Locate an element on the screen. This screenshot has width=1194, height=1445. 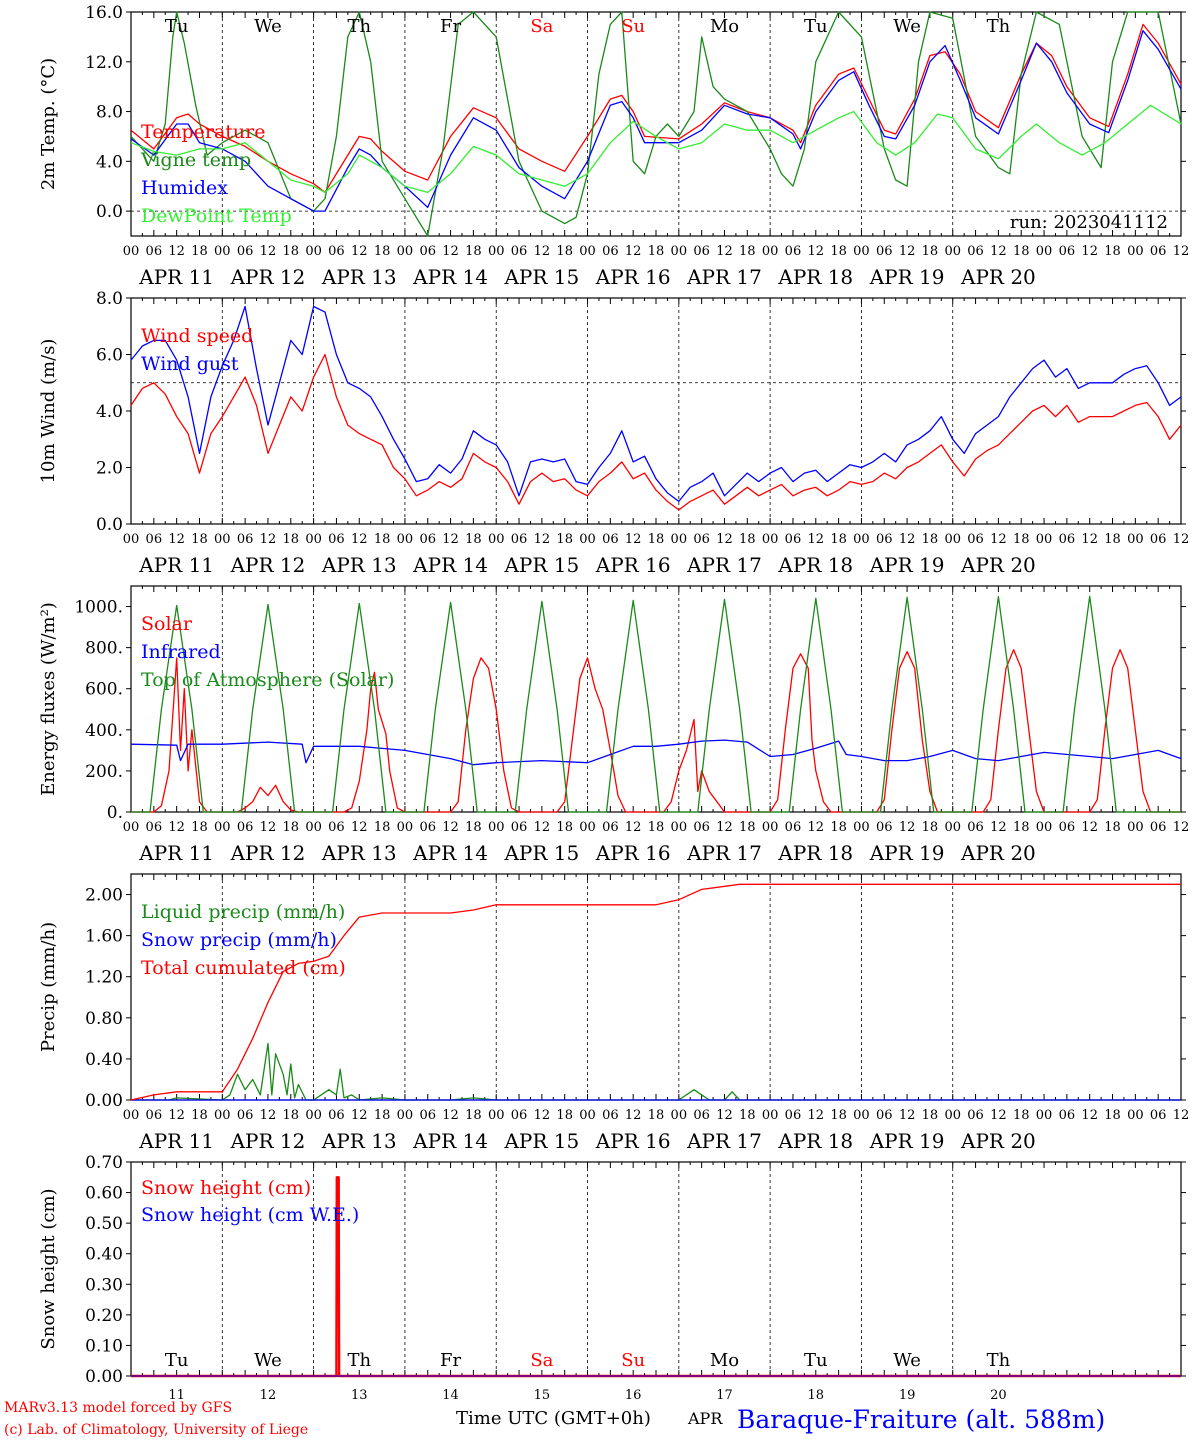
y-tick-label: 8.0 is located at coordinates (109, 299).